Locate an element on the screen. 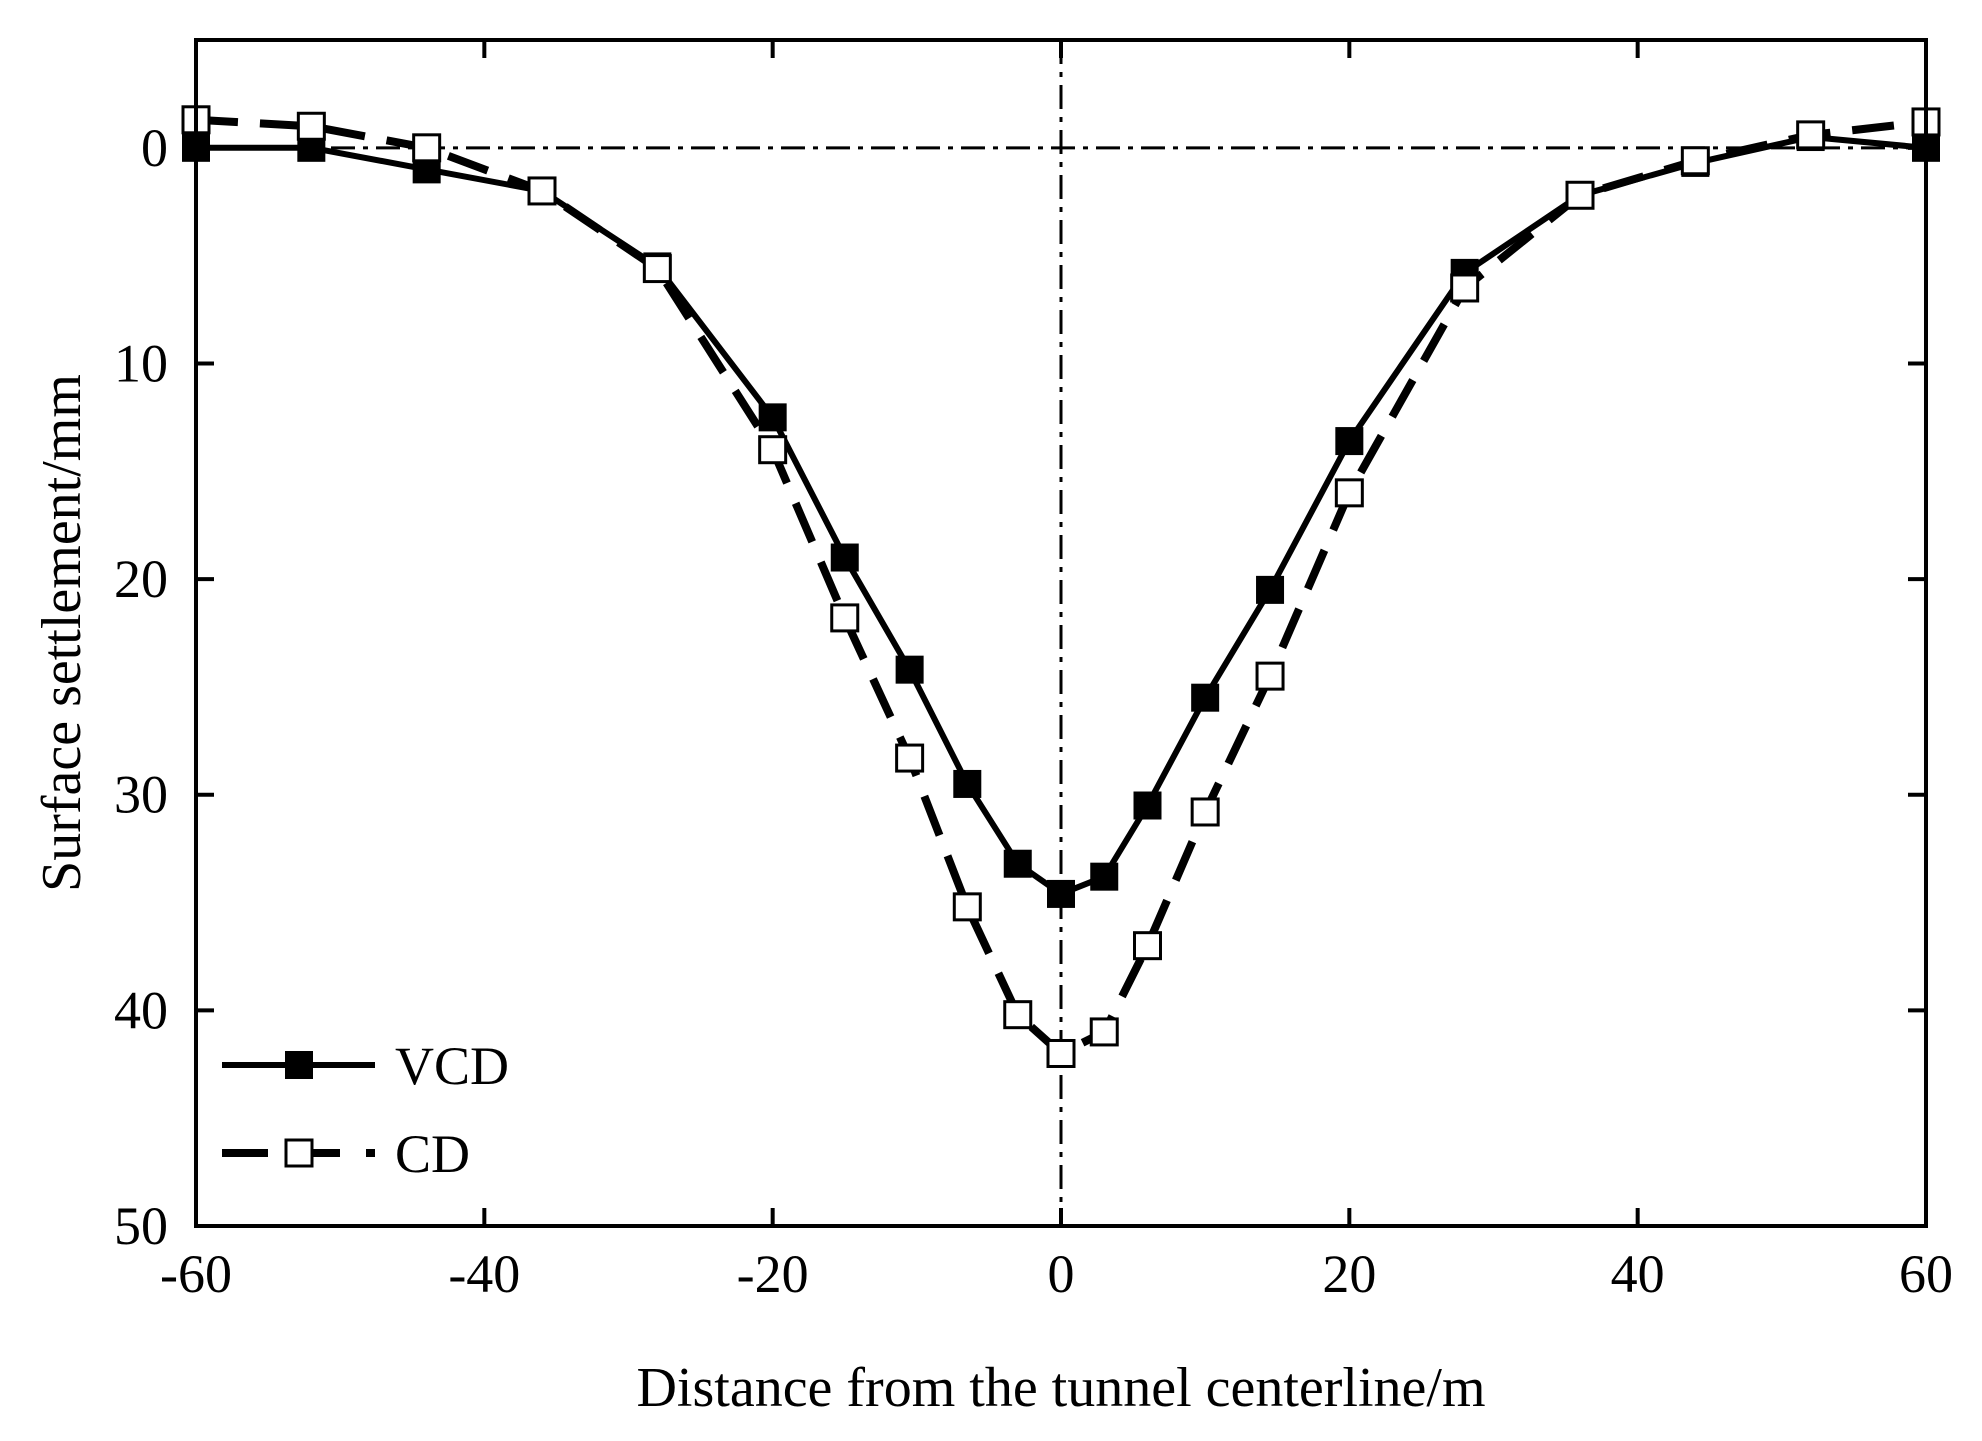 This screenshot has width=1982, height=1441. x-tick-label: 0 is located at coordinates (1061, 1274).